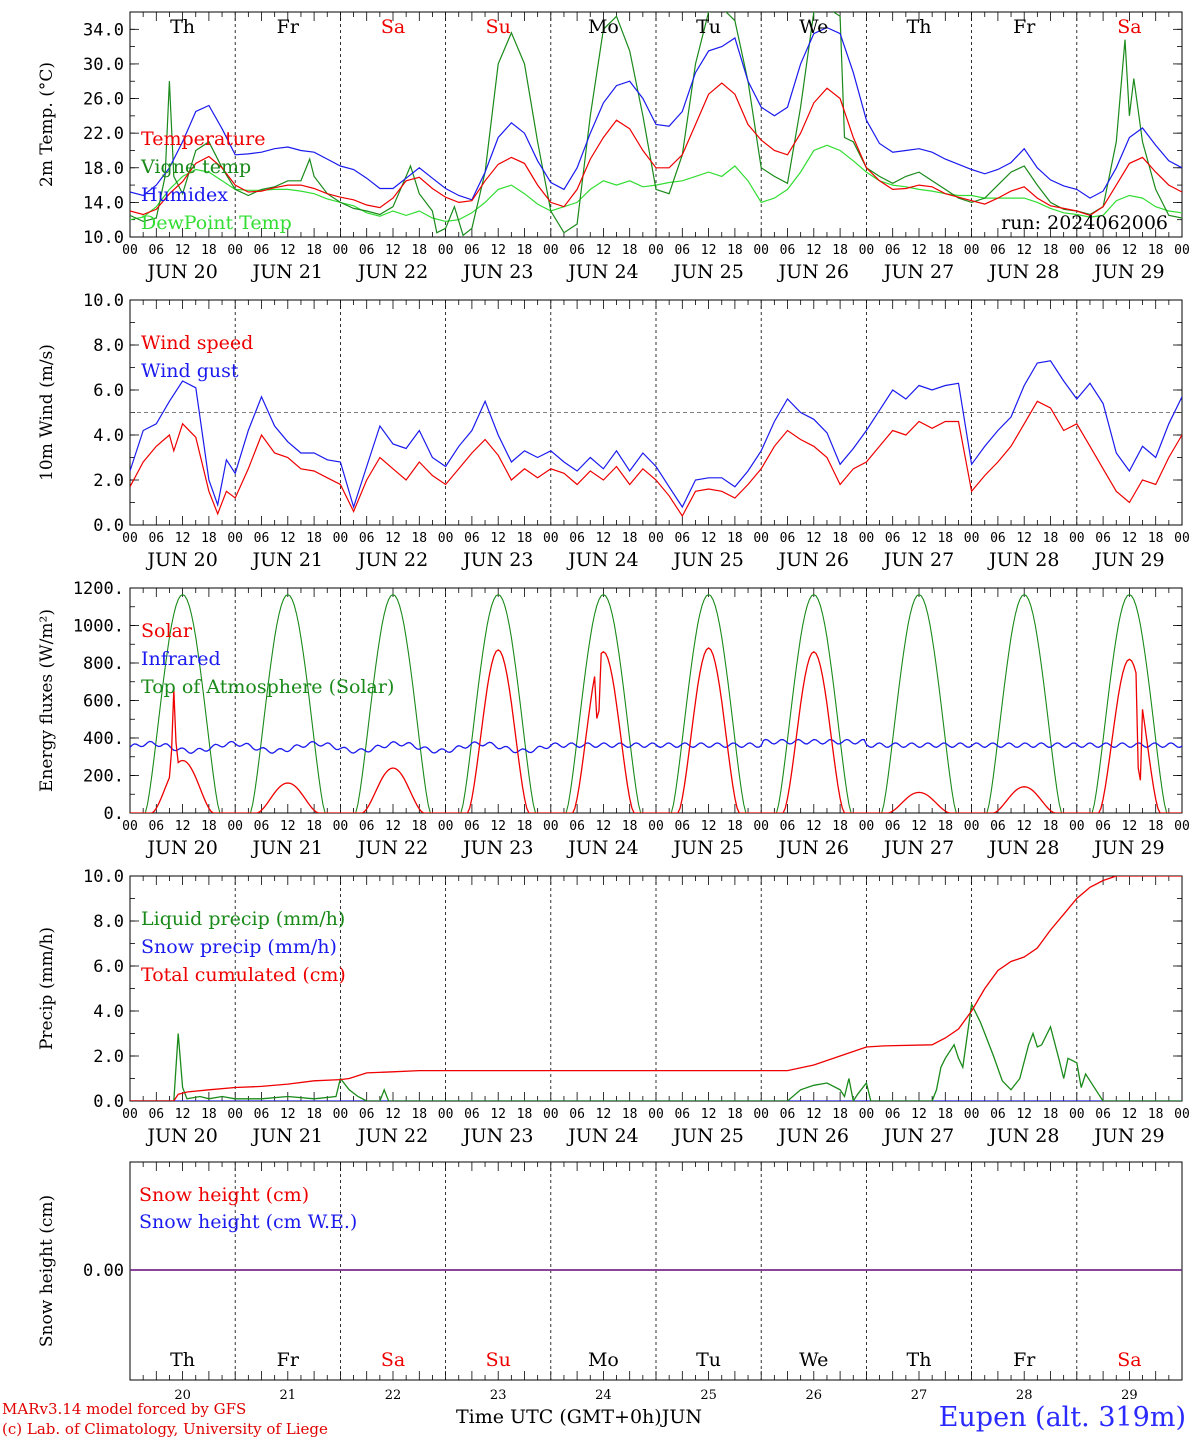 The height and width of the screenshot is (1440, 1194). I want to click on temperature-series-temperature, so click(656, 149).